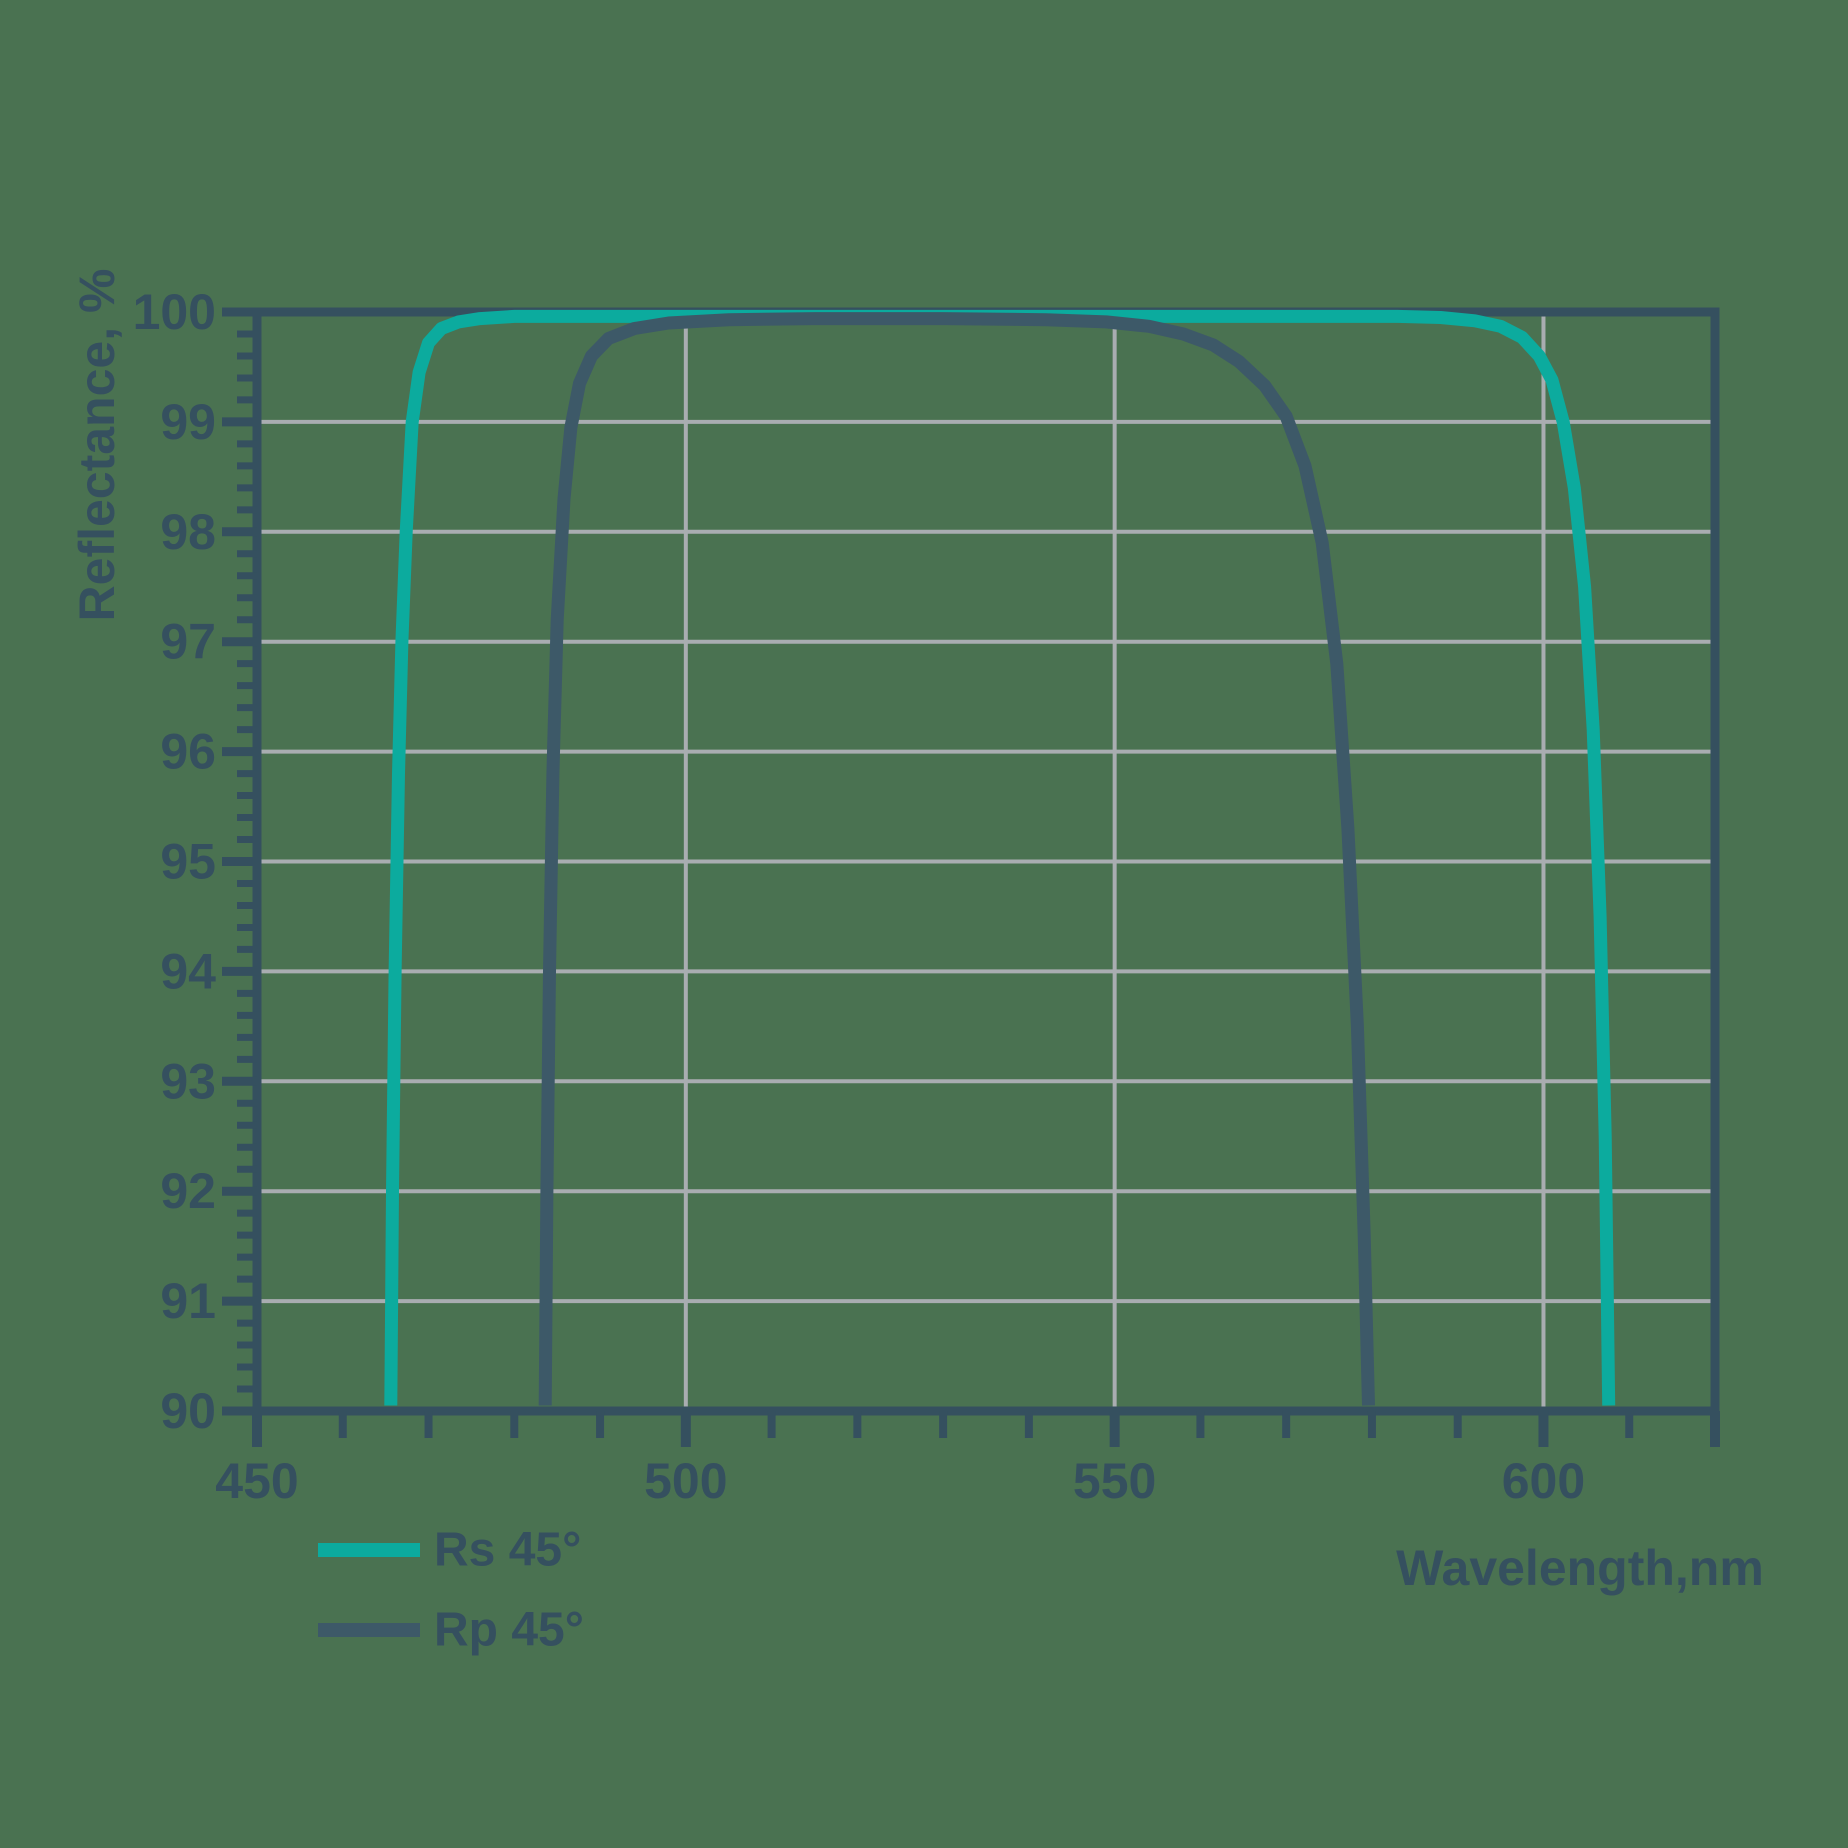  I want to click on x-axis-title: Wavelength,nm, so click(1580, 1568).